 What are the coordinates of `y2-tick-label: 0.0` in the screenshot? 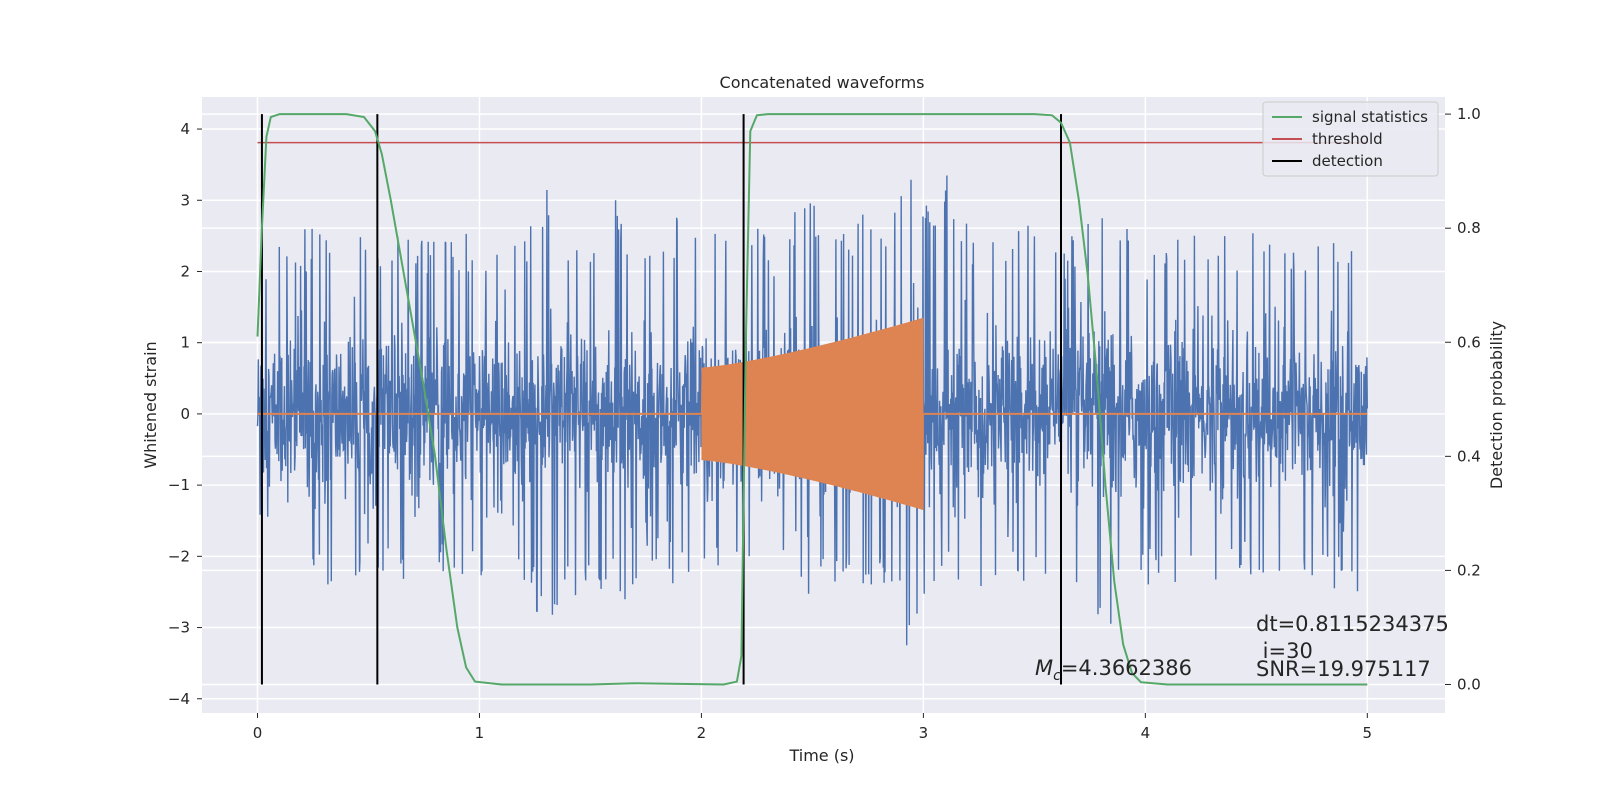 It's located at (1469, 684).